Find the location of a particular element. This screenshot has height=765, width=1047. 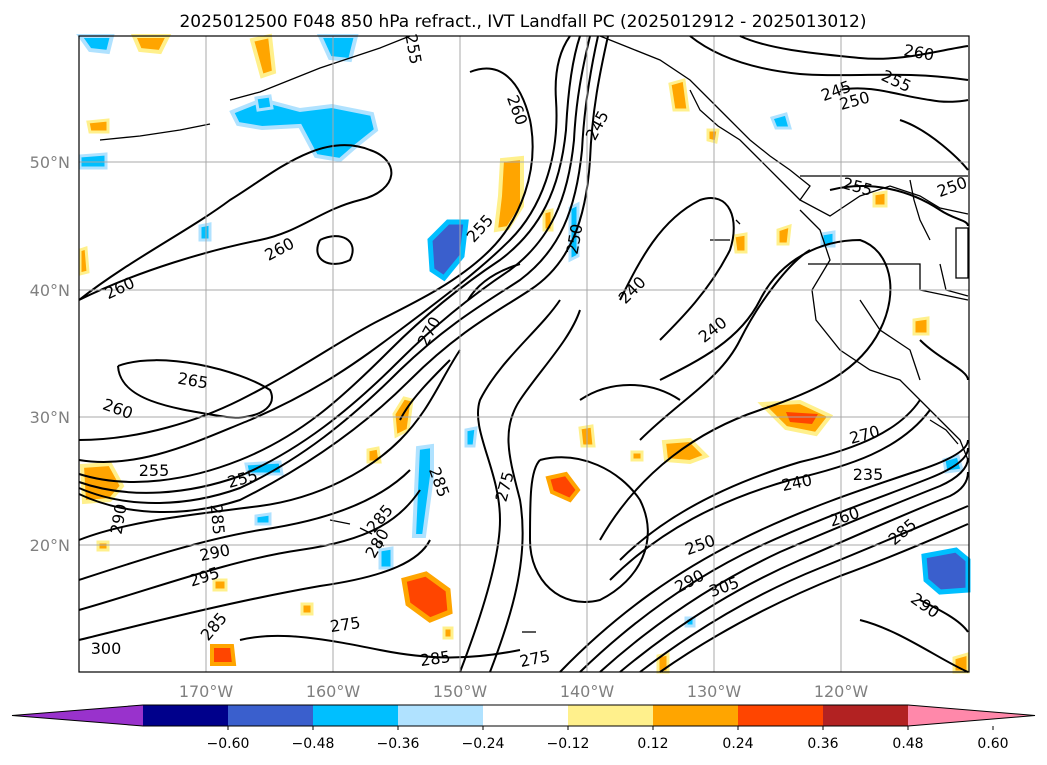

contour-label: 300 is located at coordinates (106, 648).